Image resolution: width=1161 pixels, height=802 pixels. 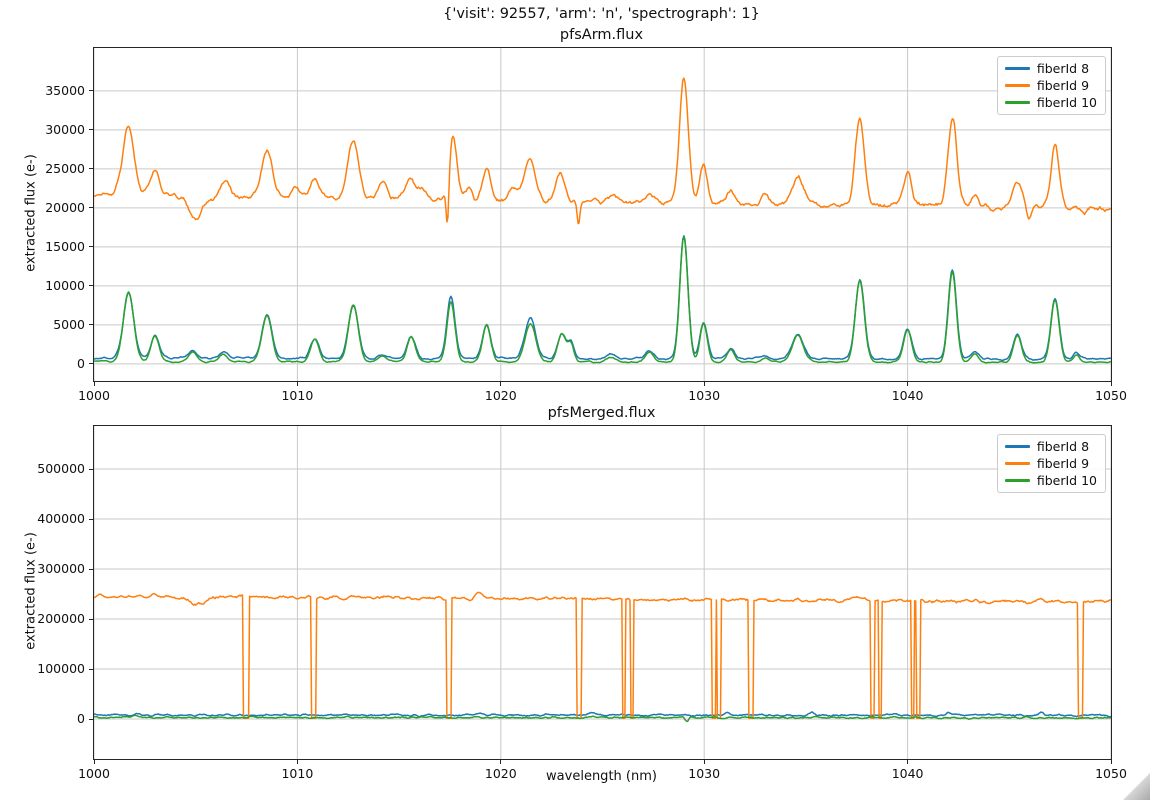 What do you see at coordinates (65, 207) in the screenshot?
I see `y-tick-label: 20000` at bounding box center [65, 207].